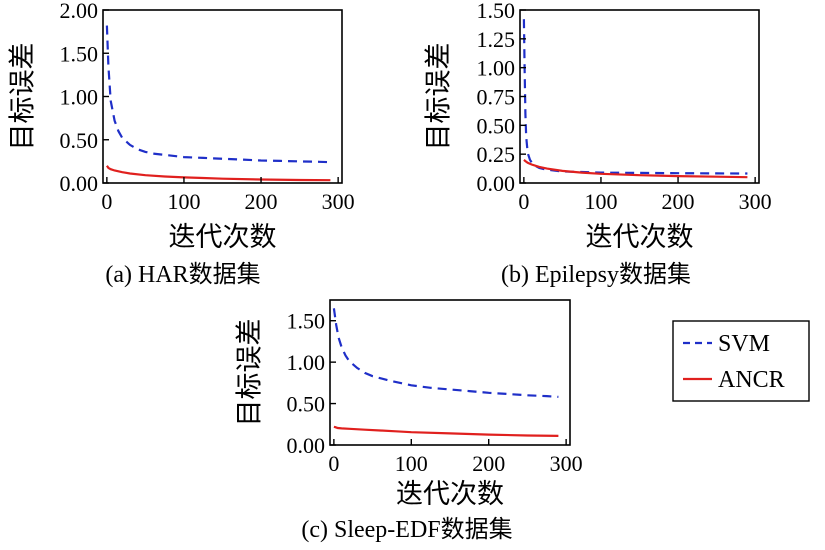  I want to click on y-tick-label: 0.75, so click(496, 97).